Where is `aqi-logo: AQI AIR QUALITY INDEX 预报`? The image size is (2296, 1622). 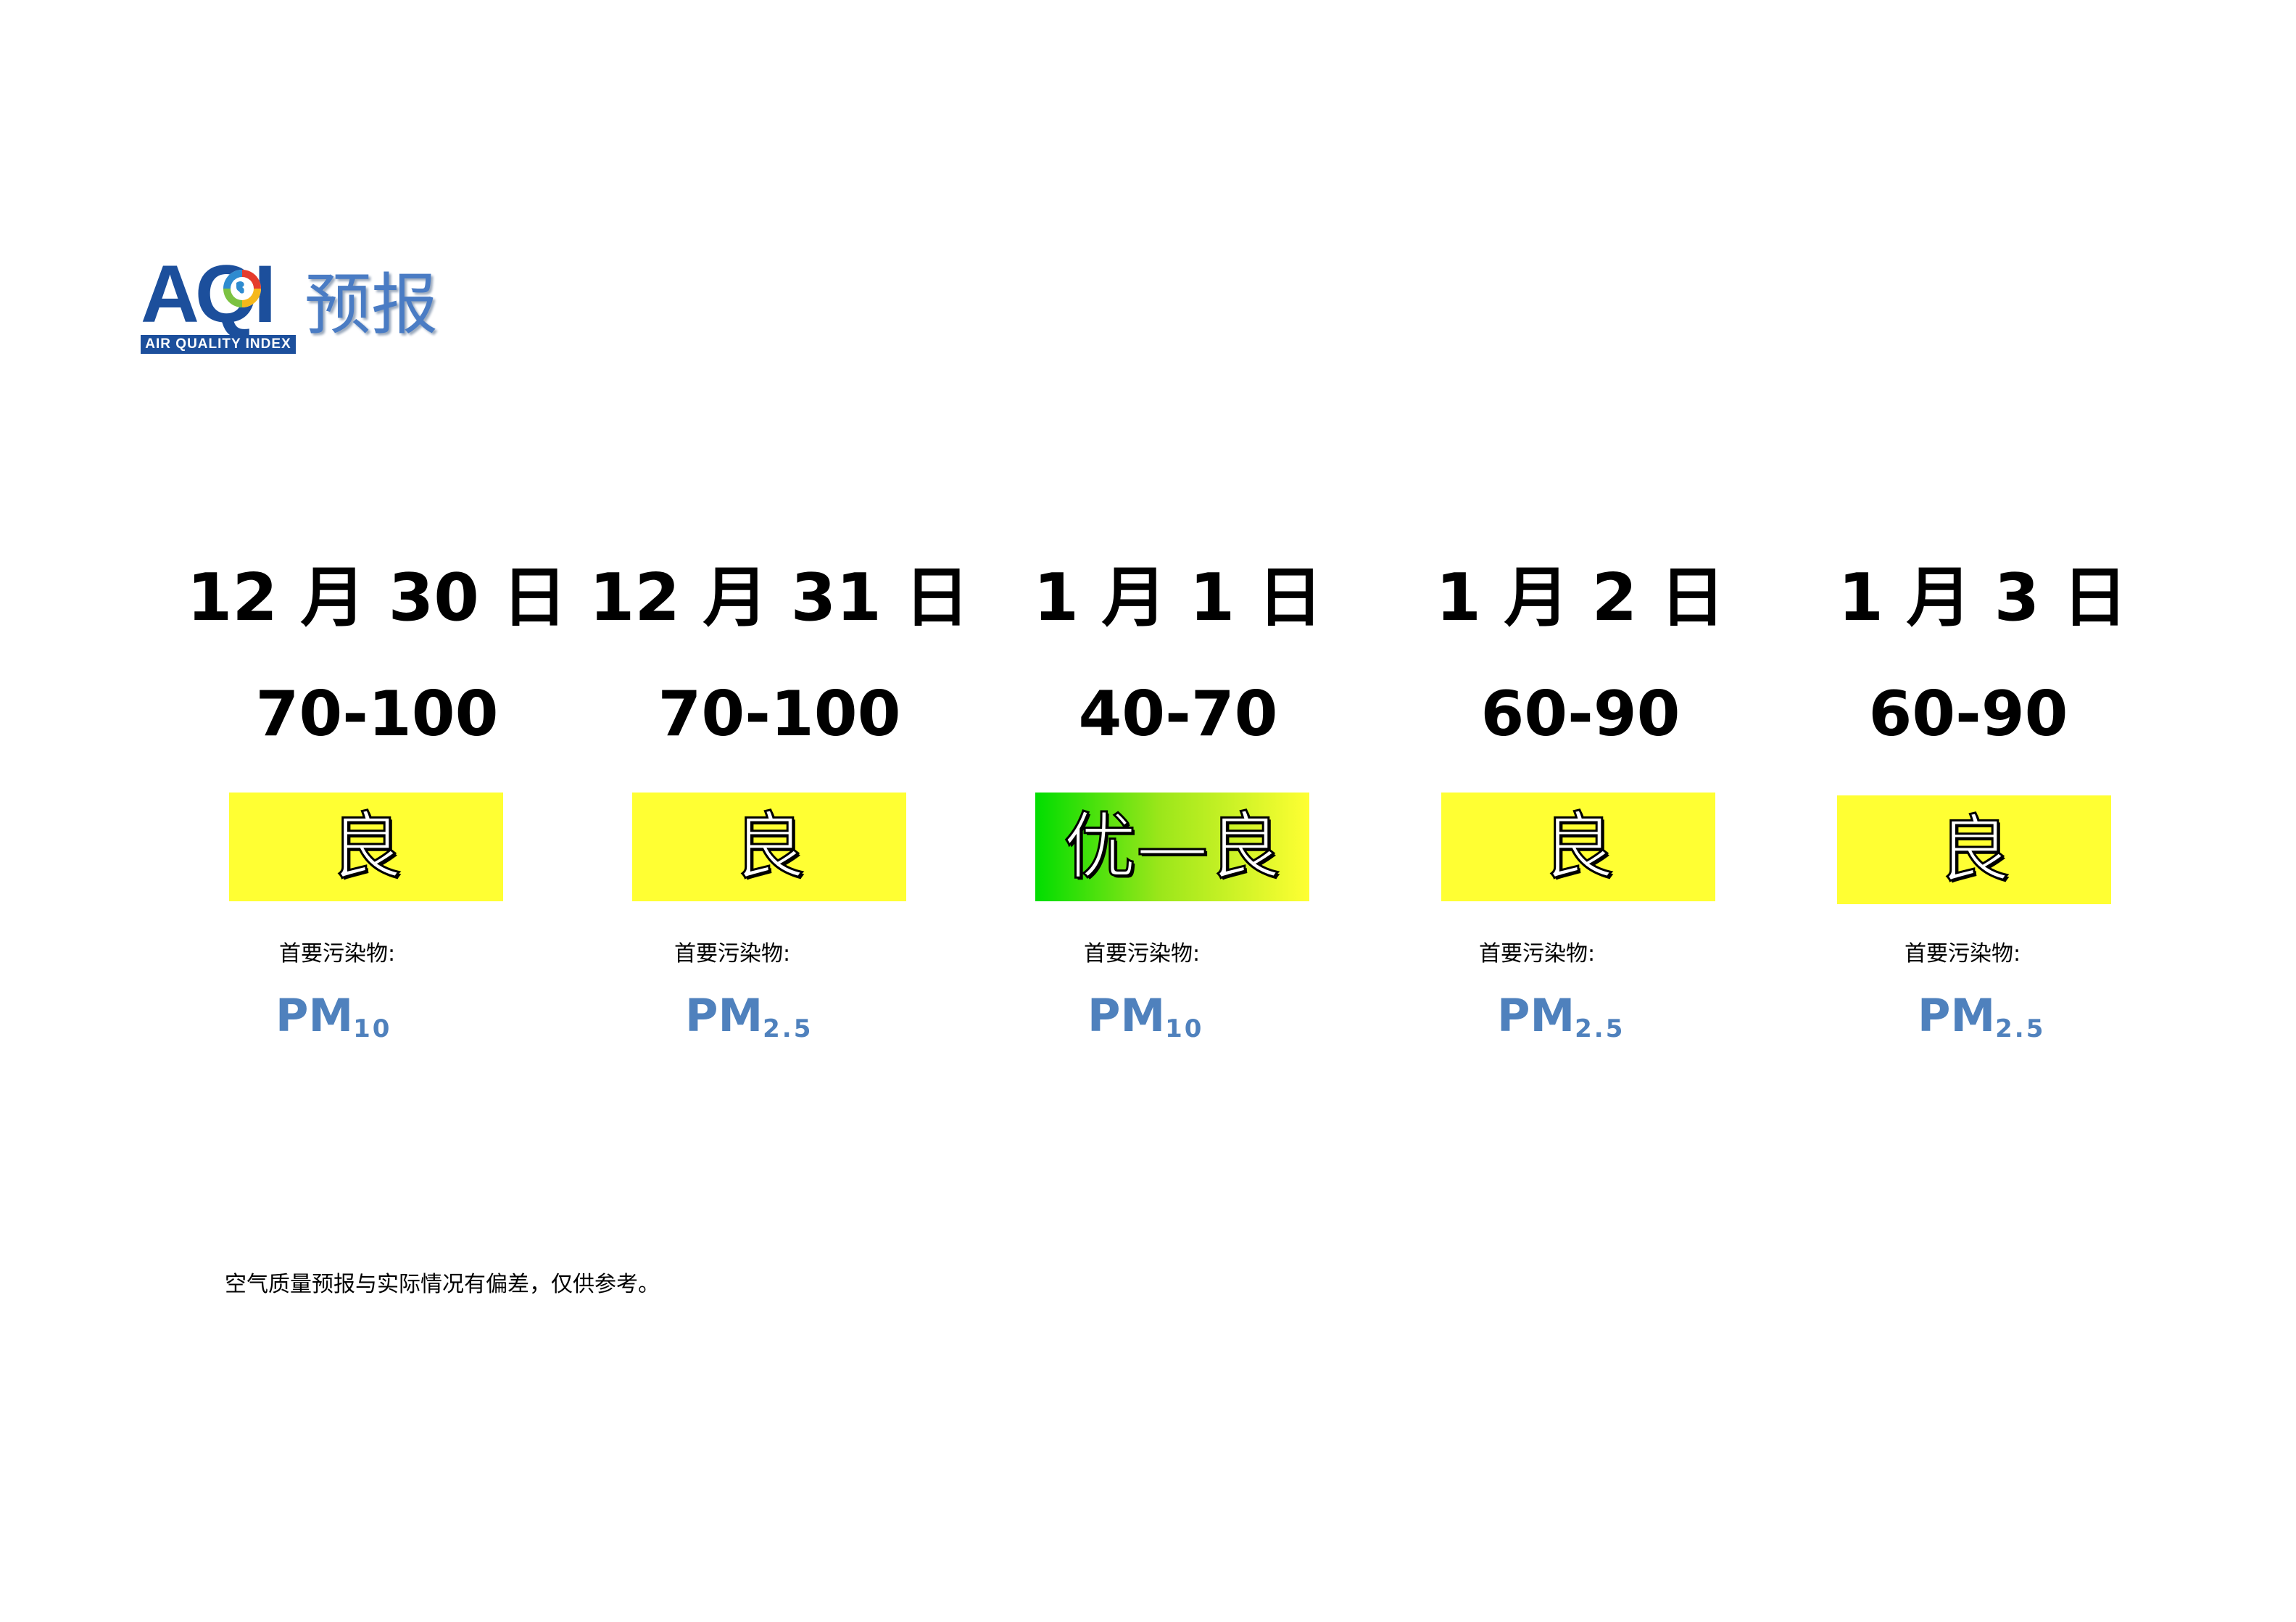
aqi-logo: AQI AIR QUALITY INDEX 预报 is located at coordinates (300, 305).